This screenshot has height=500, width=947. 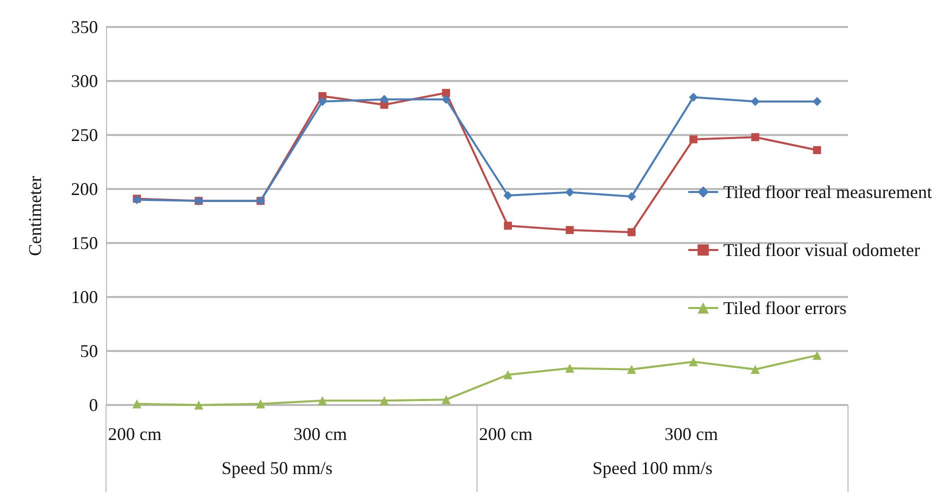 I want to click on y-tick-label: 100, so click(x=84, y=297).